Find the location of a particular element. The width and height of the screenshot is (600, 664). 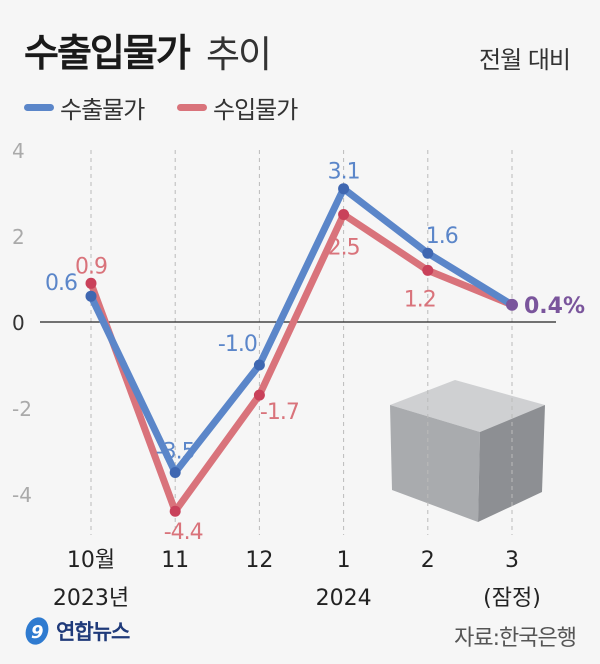

data-label: -3.5 is located at coordinates (175, 452).